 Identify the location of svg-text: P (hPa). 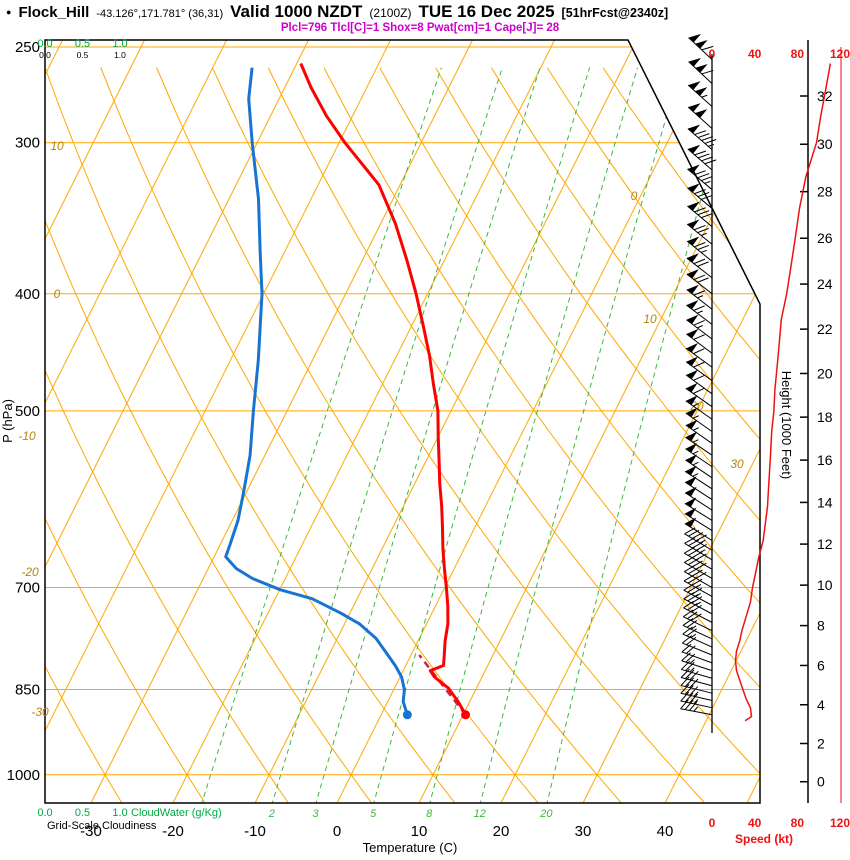
(7, 421).